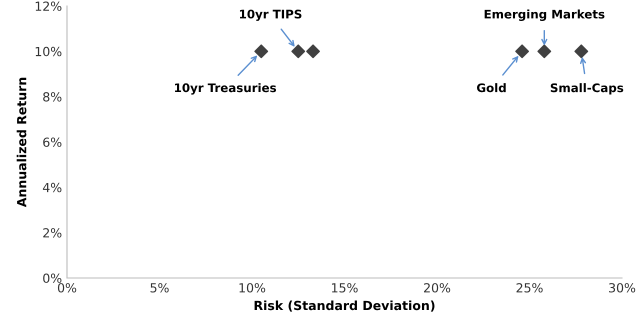 The image size is (640, 326). I want to click on y-tick-label: 4%, so click(52, 187).